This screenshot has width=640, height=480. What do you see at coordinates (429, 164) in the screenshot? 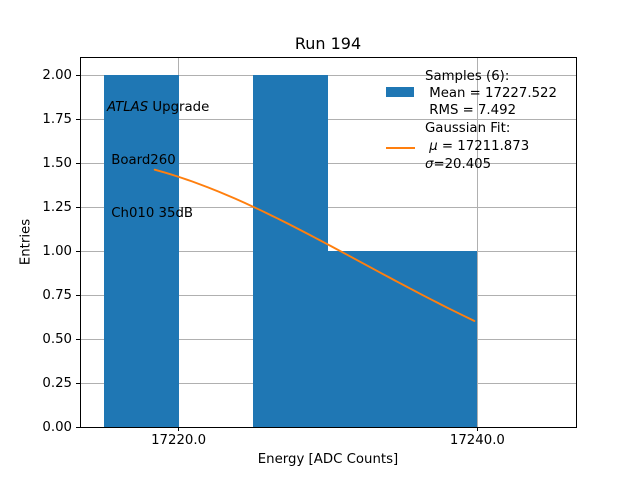
I see `sigma-symbol: σ` at bounding box center [429, 164].